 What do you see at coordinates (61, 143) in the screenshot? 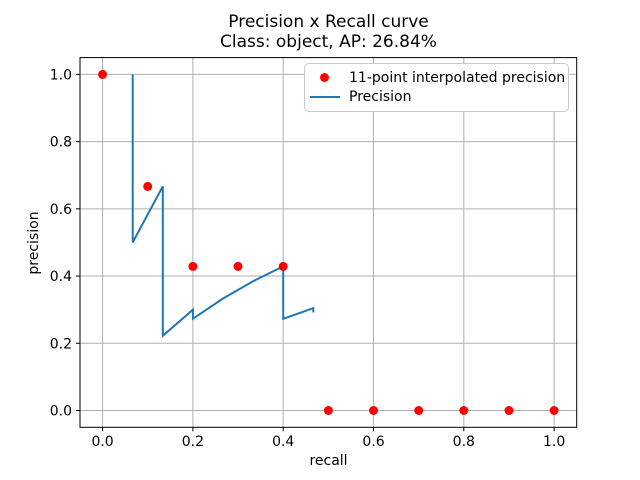
I see `y-tick-label: 0.8` at bounding box center [61, 143].